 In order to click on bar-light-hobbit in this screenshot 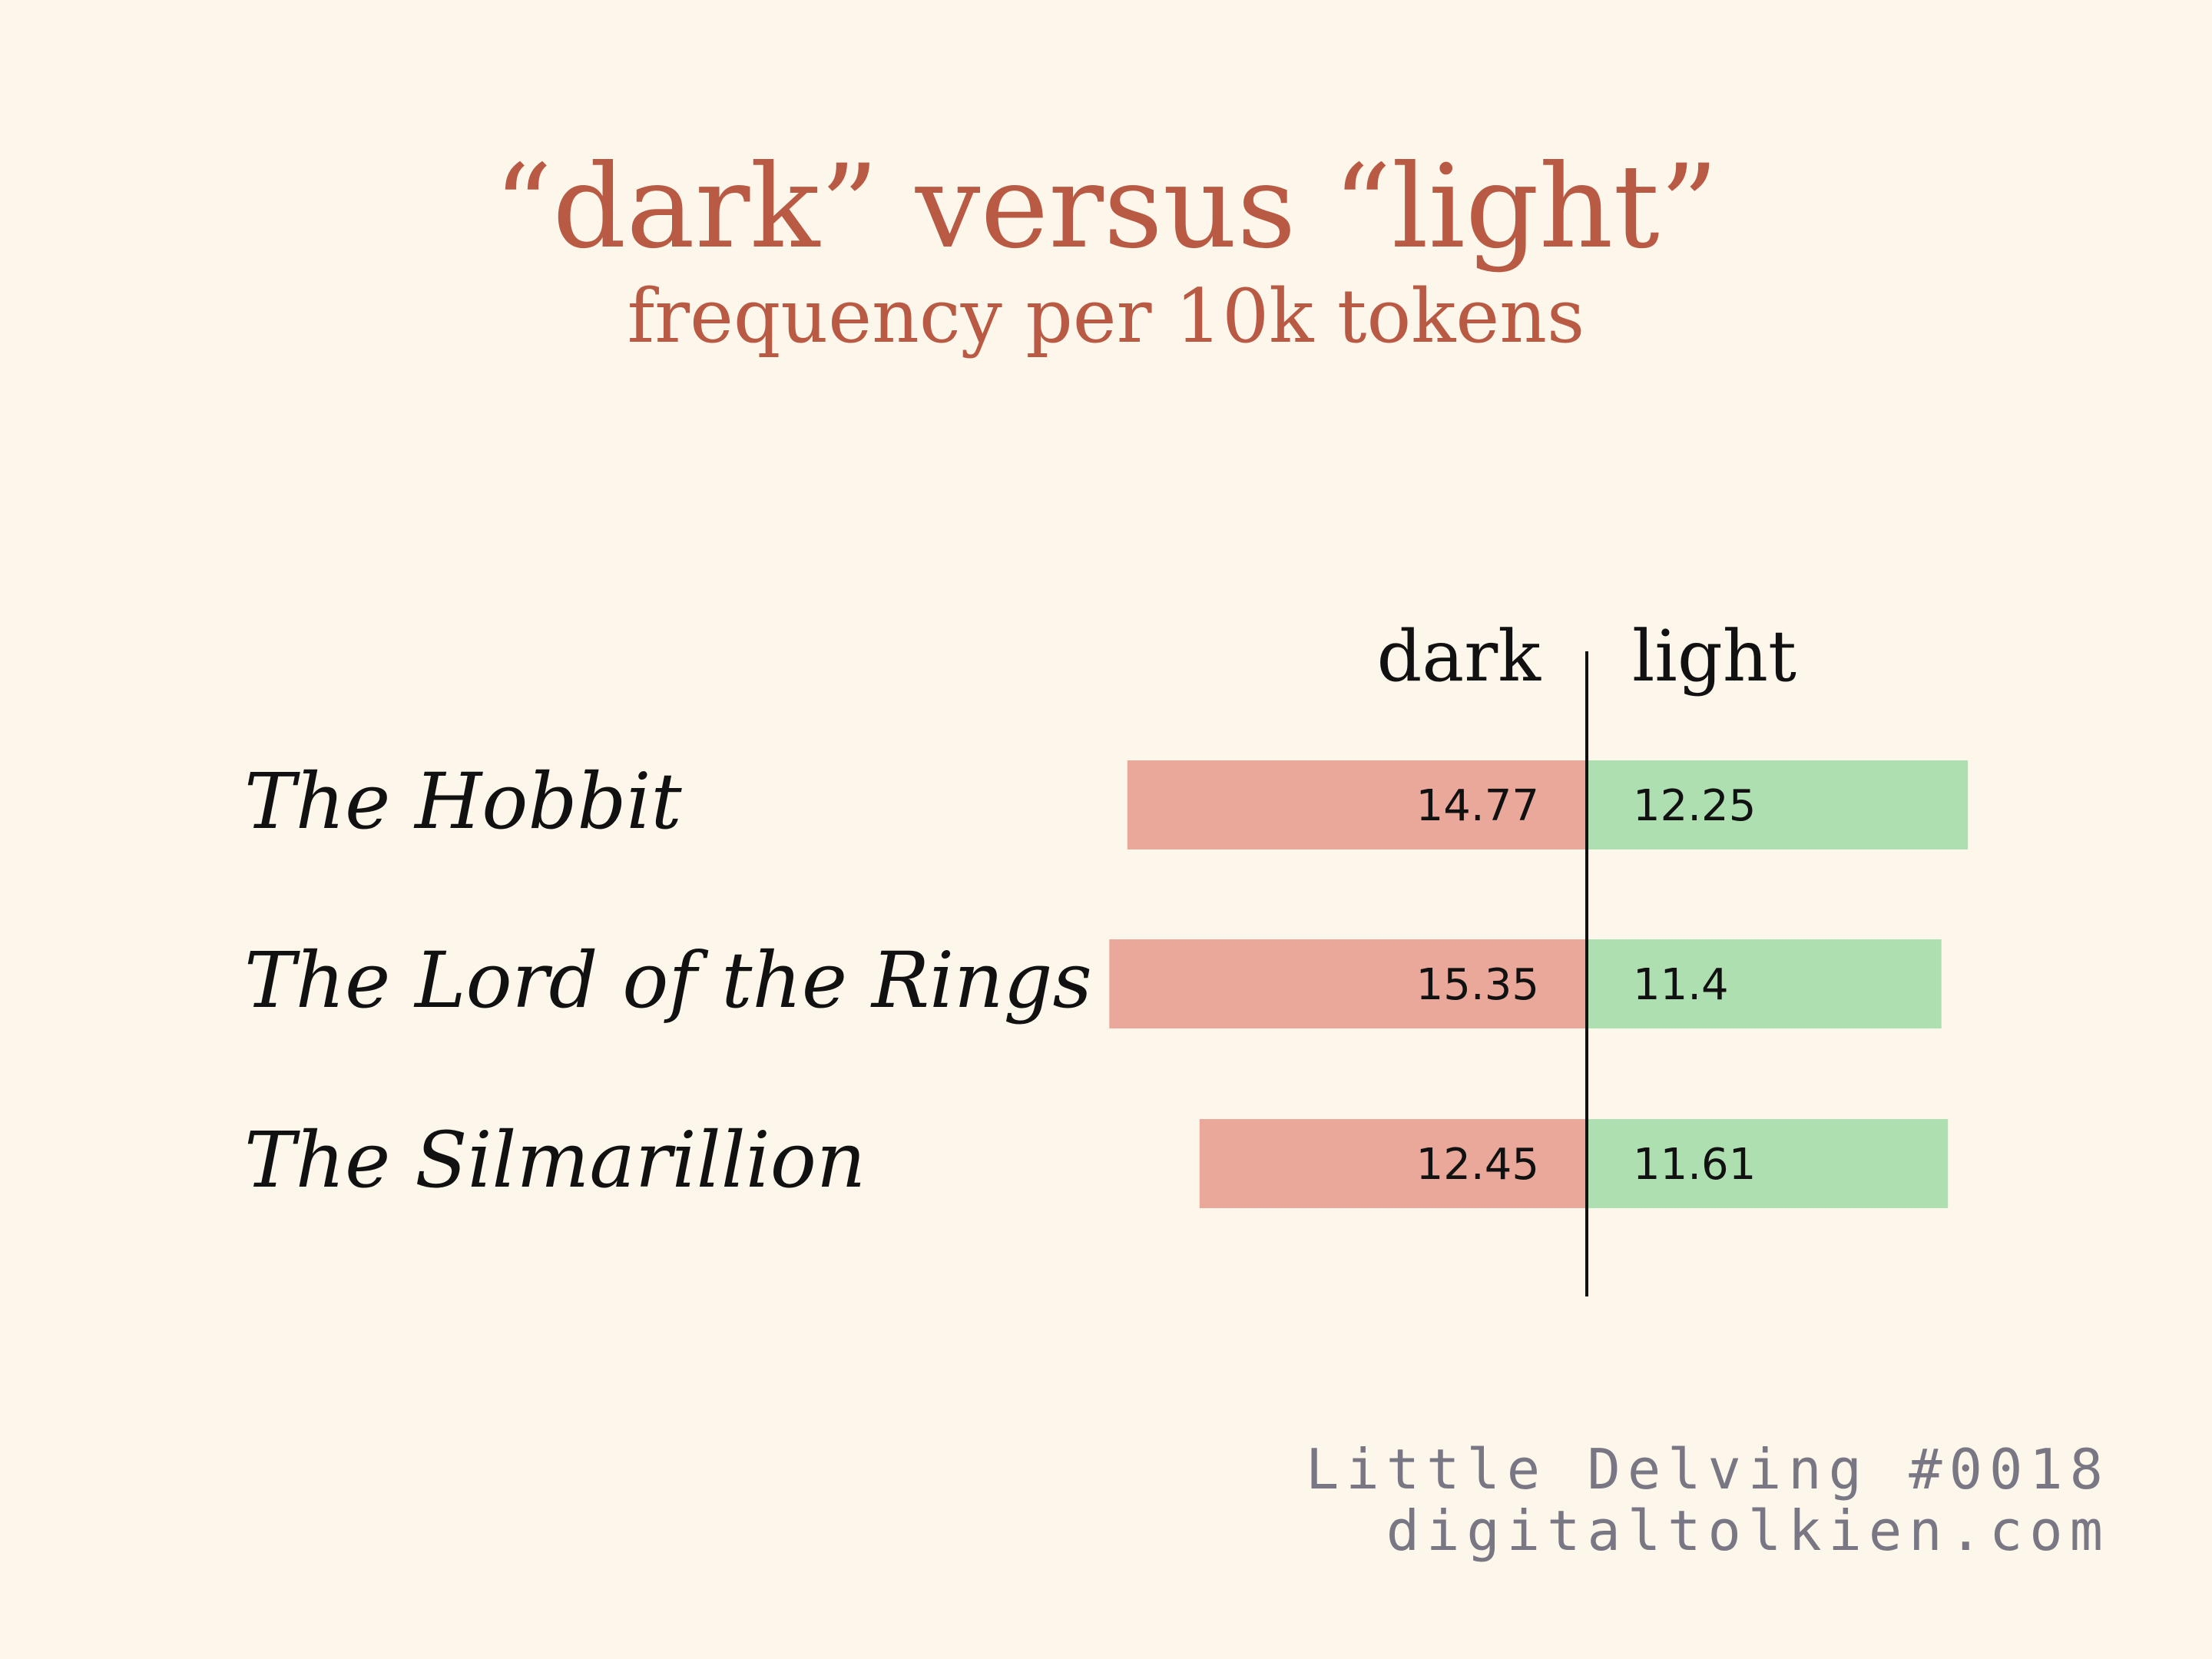, I will do `click(1778, 805)`.